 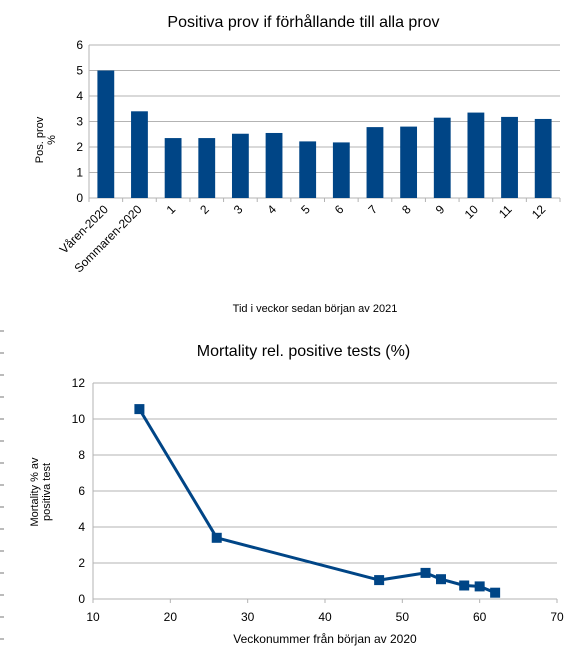 I want to click on chart1-ytick-label: 3, so click(x=79, y=122).